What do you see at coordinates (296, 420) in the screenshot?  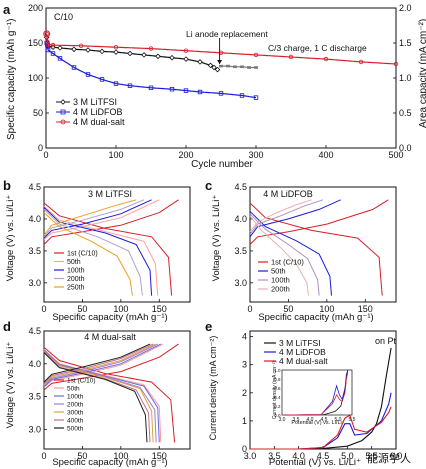 I see `panel-e-inset-xtick-1: 3.5` at bounding box center [296, 420].